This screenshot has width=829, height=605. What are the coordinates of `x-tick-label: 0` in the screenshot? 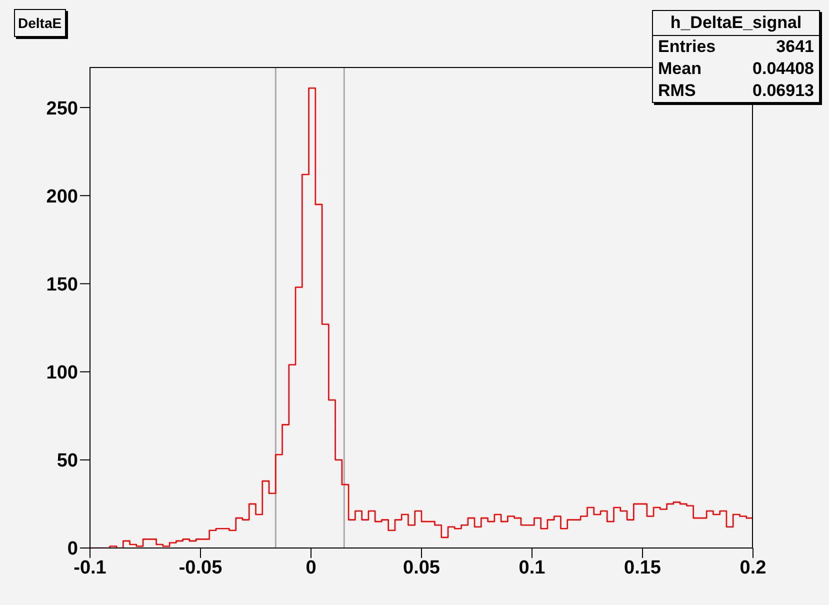 It's located at (311, 567).